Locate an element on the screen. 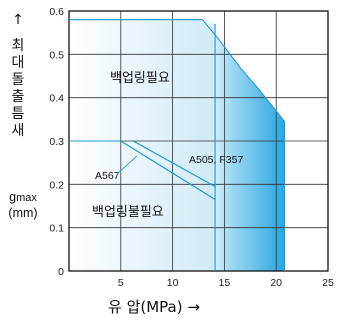 The width and height of the screenshot is (339, 326). y-axis-label-char: 최 is located at coordinates (18, 46).